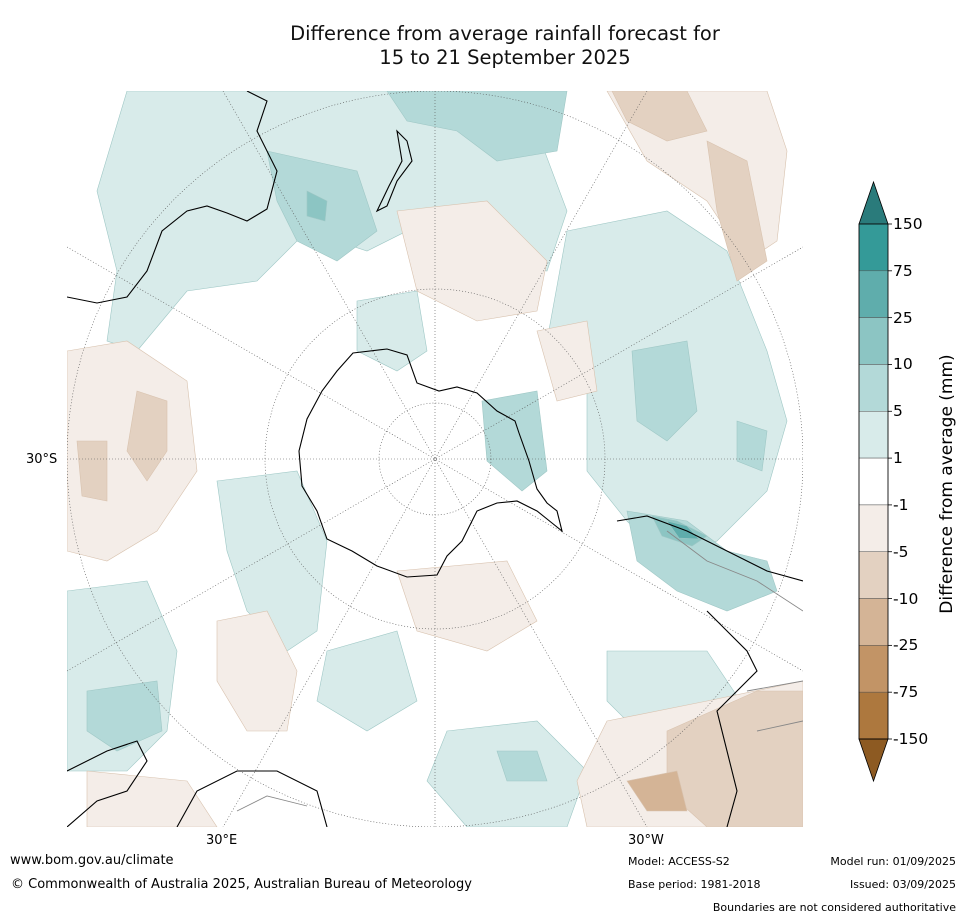  What do you see at coordinates (505, 57) in the screenshot?
I see `title-line-2: 15 to 21 September 2025` at bounding box center [505, 57].